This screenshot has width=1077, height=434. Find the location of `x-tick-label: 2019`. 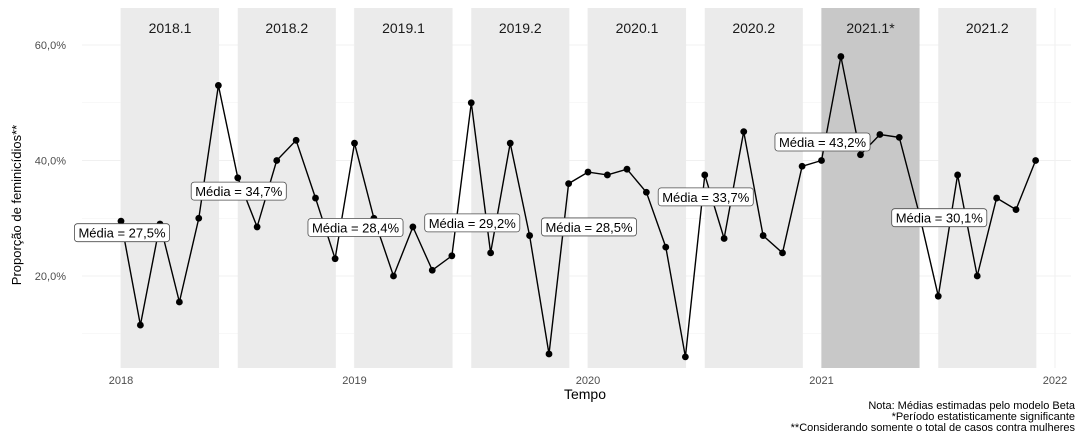

x-tick-label: 2019 is located at coordinates (354, 381).